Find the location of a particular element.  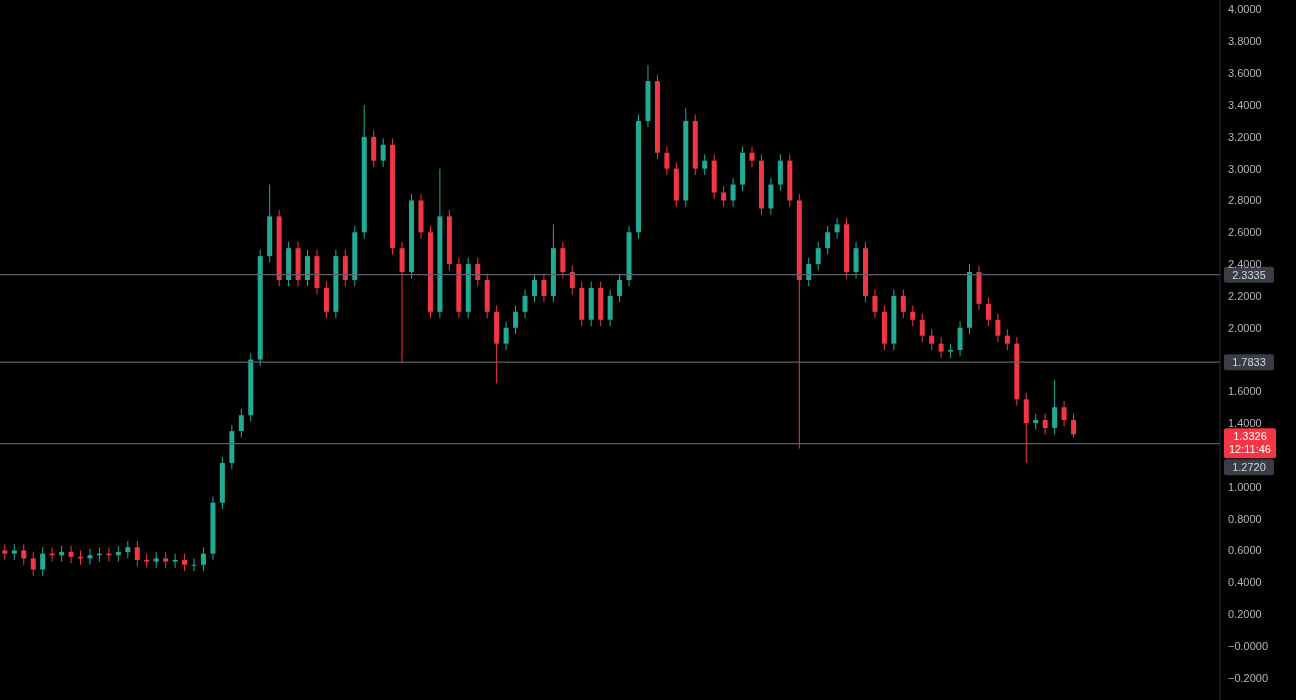

y-tick-label: −0.0000 is located at coordinates (1248, 645).